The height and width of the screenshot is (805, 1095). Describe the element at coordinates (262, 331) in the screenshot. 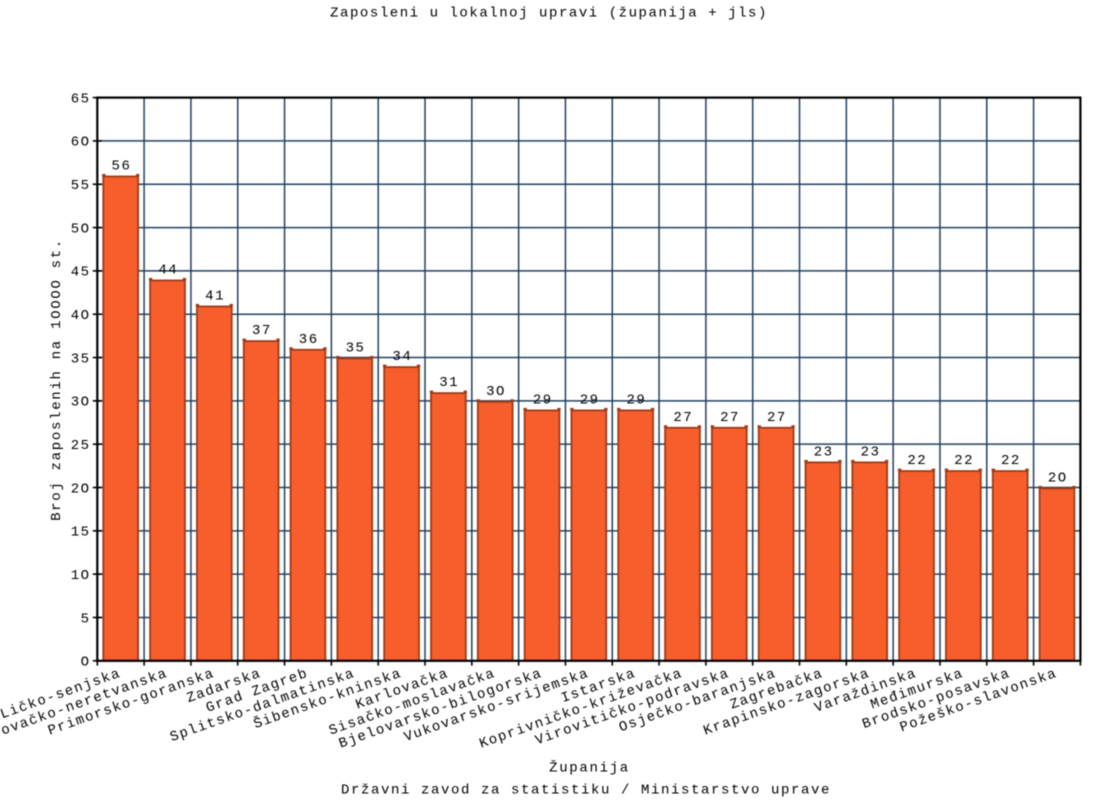

I see `svg-text: 37` at that location.